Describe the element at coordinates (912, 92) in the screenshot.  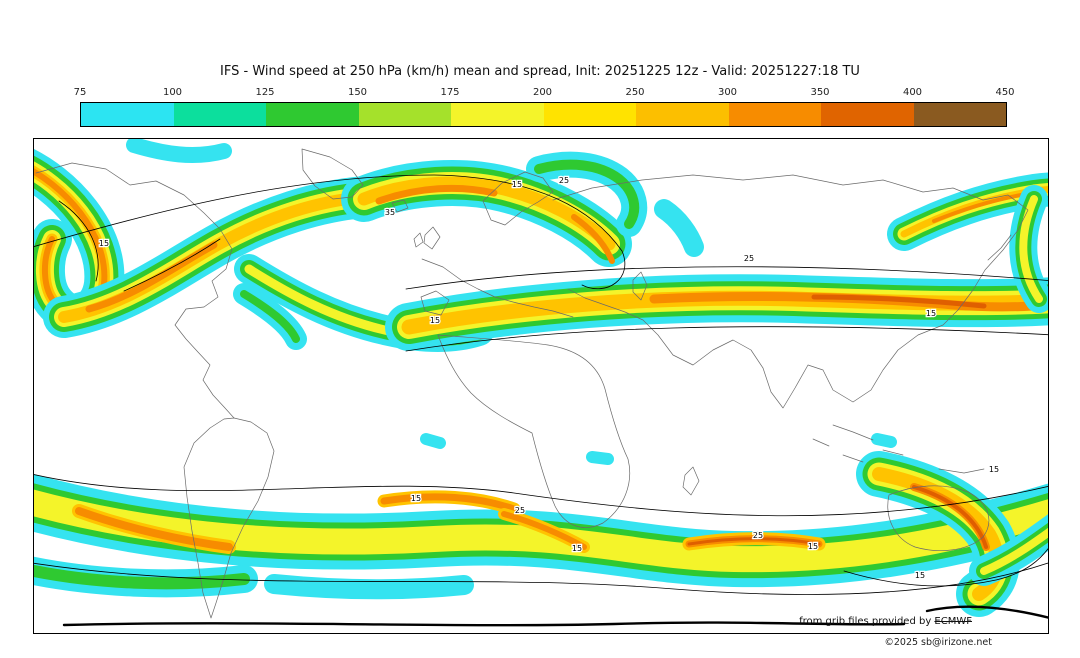
I see `colorbar-tick: 400` at that location.